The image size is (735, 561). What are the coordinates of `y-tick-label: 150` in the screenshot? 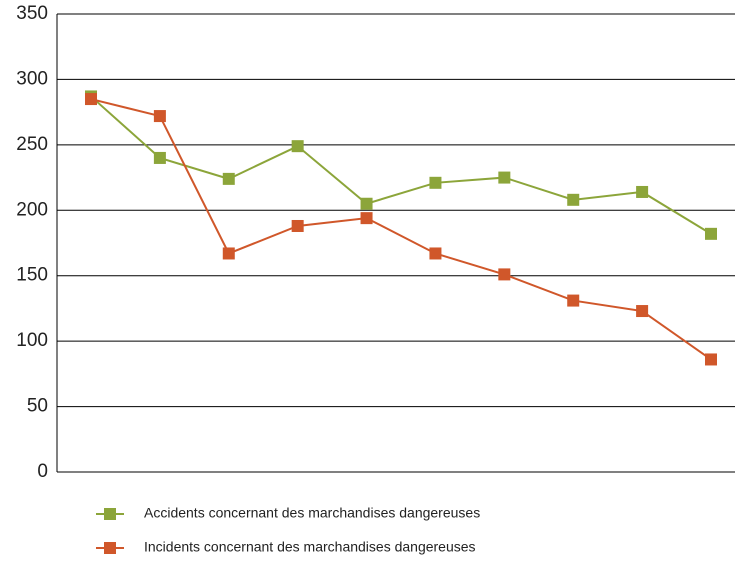 It's located at (32, 275).